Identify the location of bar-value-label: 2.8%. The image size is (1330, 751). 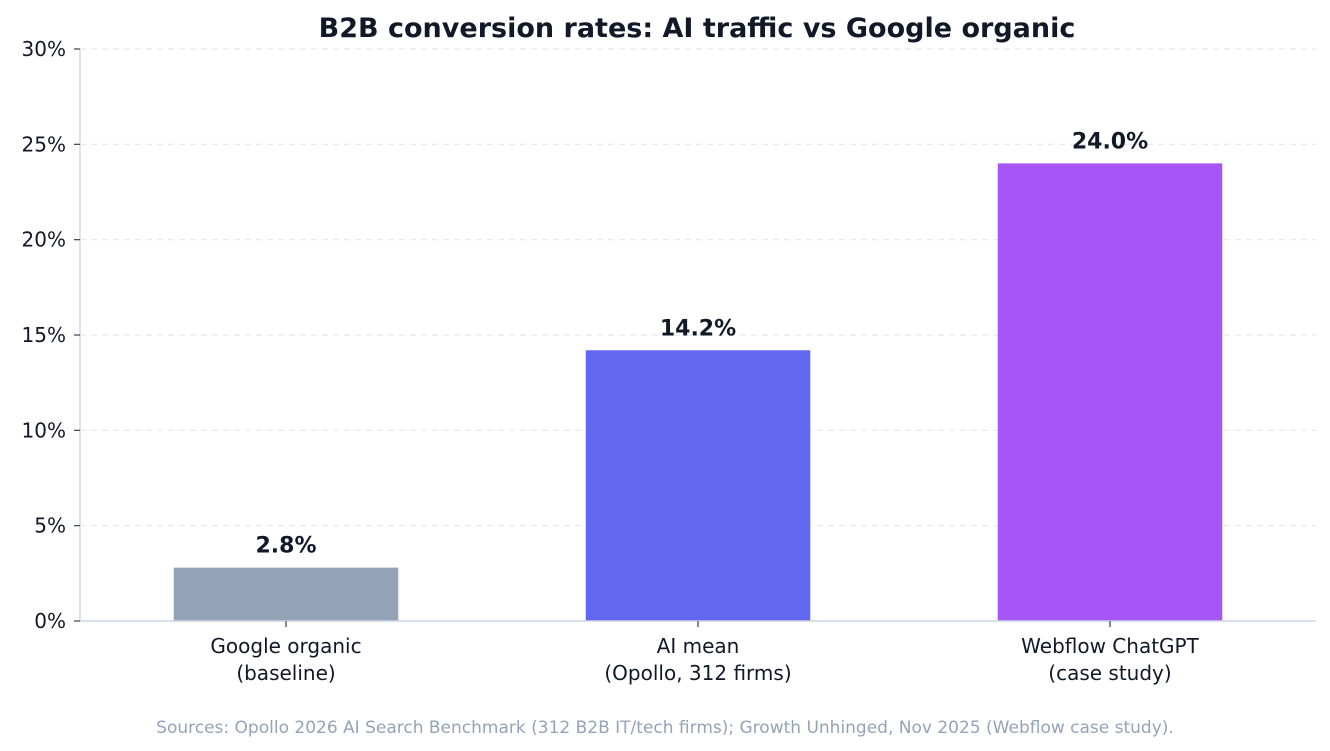
(285, 546).